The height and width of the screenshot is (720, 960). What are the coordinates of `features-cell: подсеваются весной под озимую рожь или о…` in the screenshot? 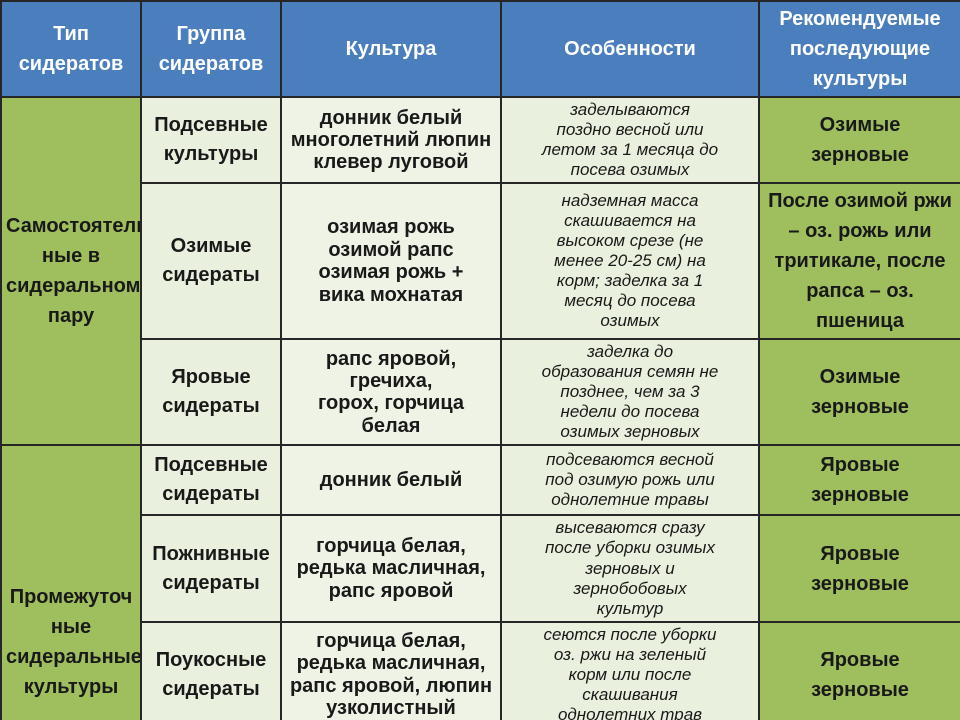 It's located at (630, 480).